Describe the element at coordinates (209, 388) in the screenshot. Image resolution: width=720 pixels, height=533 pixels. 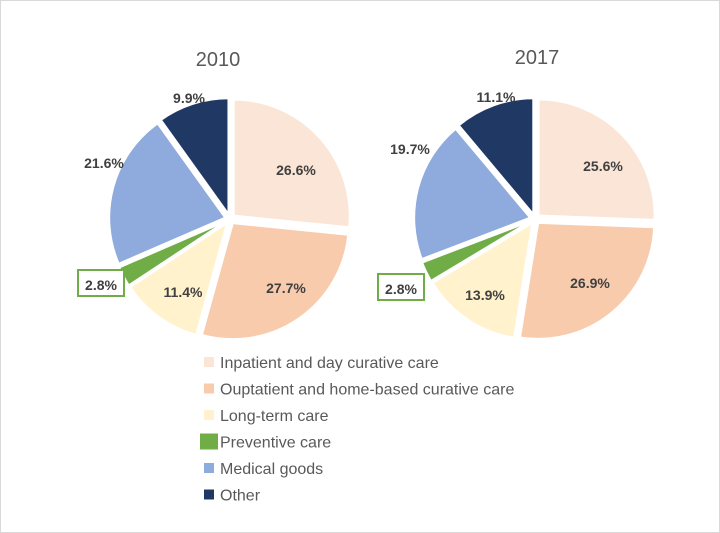
I see `legend-swatch-ouptatient-and-home-based-curative-care` at that location.